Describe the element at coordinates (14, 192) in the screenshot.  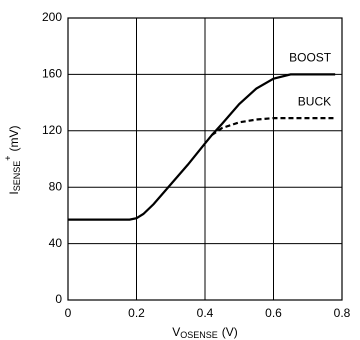
I see `y-label-main: I` at that location.